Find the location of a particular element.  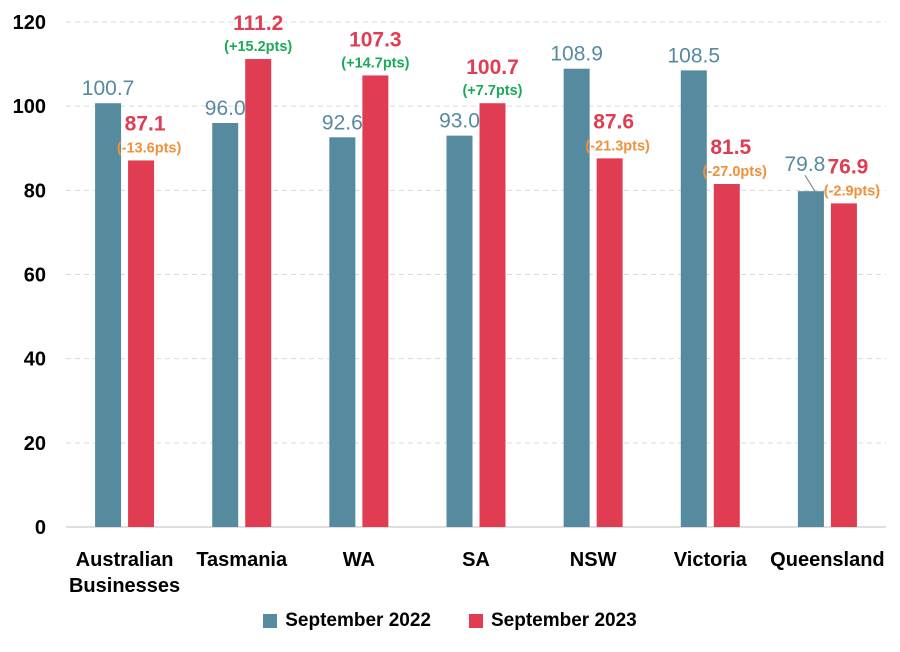

legend-item-sept-2022: September 2022 is located at coordinates (347, 621).